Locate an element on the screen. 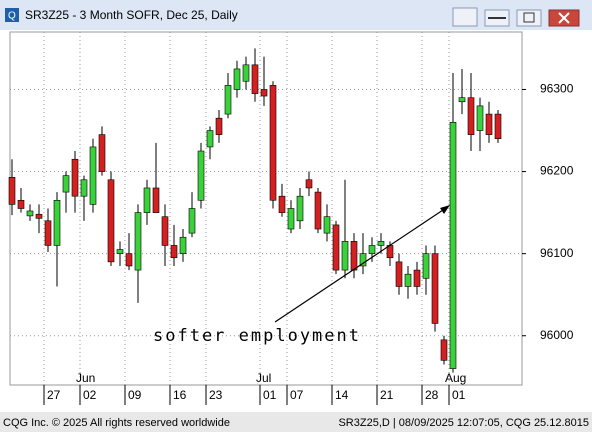 The width and height of the screenshot is (592, 437). app-icon-letter: Q is located at coordinates (12, 16).